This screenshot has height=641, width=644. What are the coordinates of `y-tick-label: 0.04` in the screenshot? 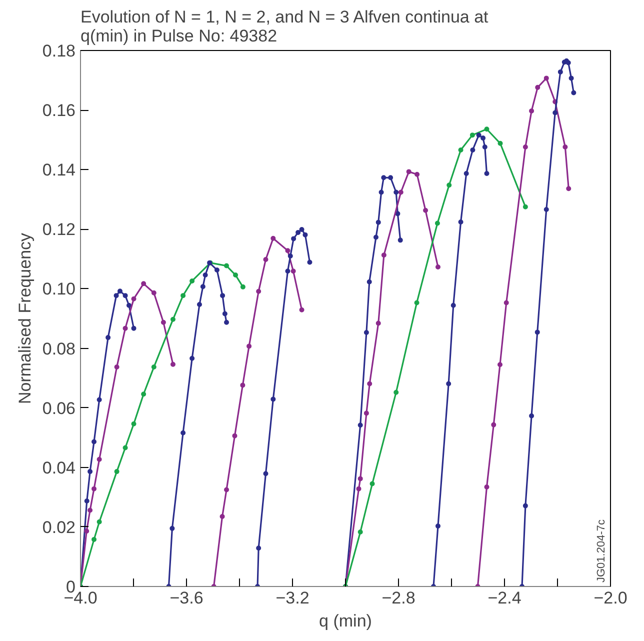 It's located at (59, 468).